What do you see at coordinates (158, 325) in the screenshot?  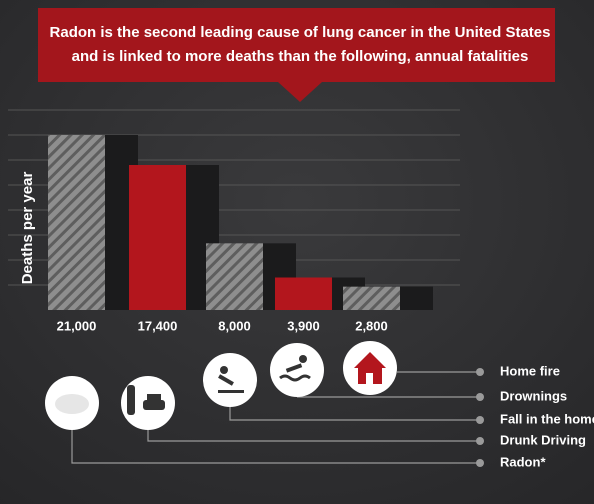 I see `value-label: 17,400` at bounding box center [158, 325].